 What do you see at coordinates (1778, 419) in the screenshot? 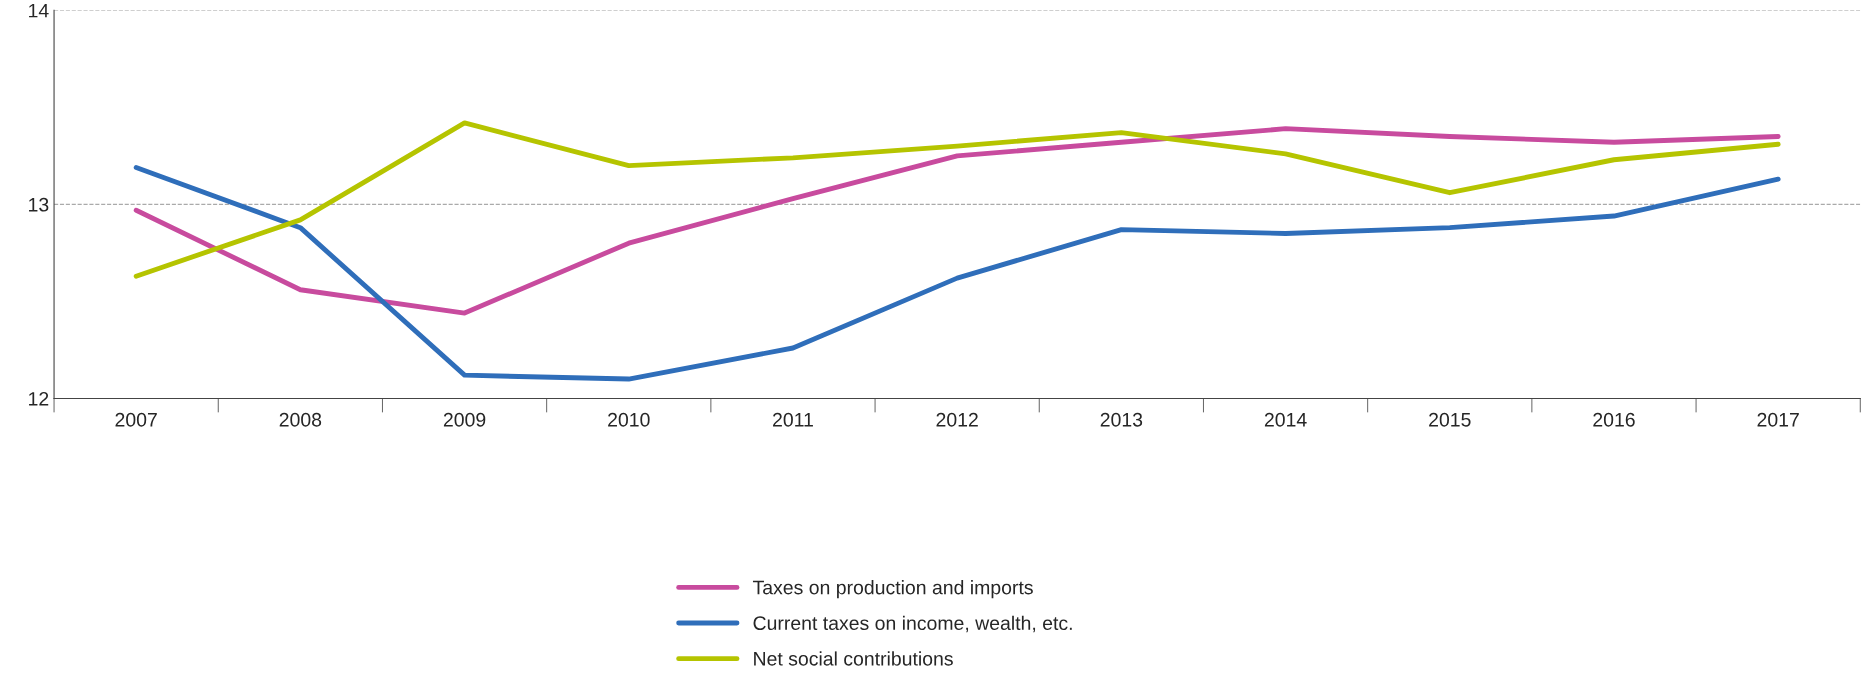
I see `x-tick-label: 2017` at bounding box center [1778, 419].